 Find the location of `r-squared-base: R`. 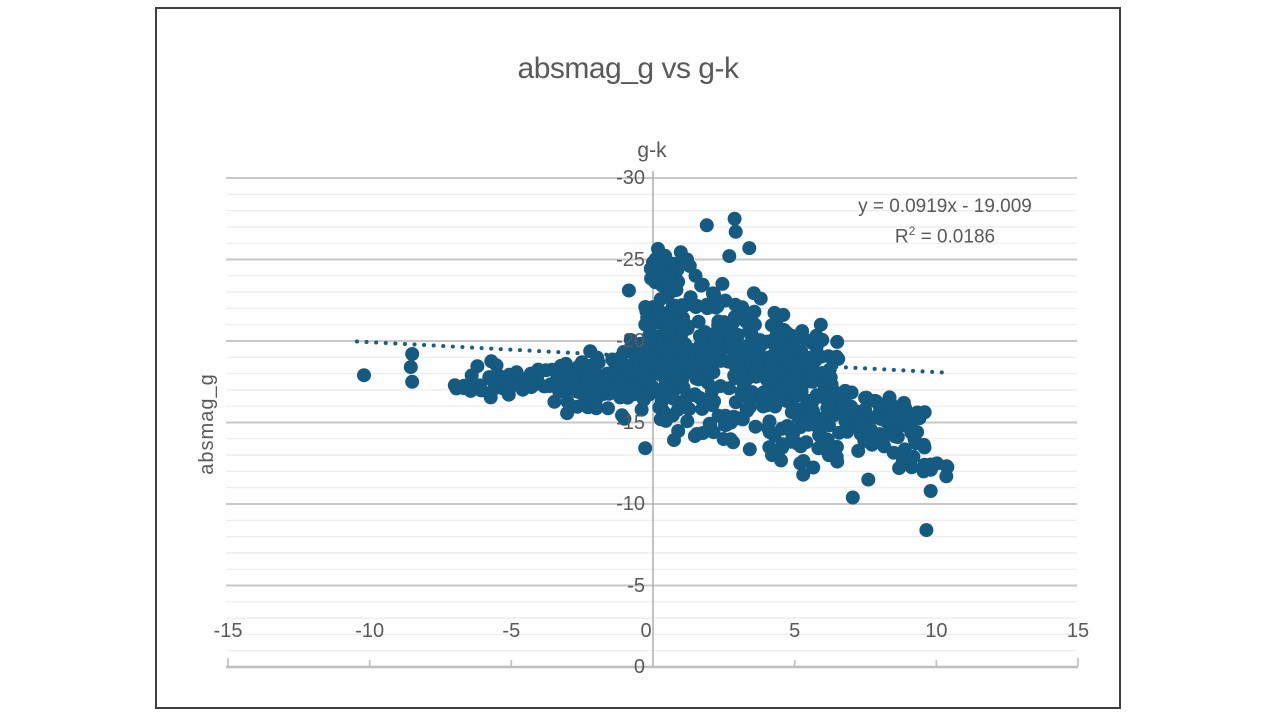

r-squared-base: R is located at coordinates (901, 237).